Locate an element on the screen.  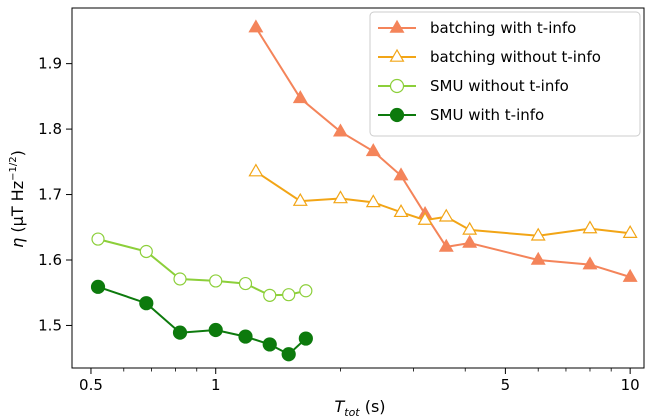
y-tick-label: 1.8 is located at coordinates (50, 129).